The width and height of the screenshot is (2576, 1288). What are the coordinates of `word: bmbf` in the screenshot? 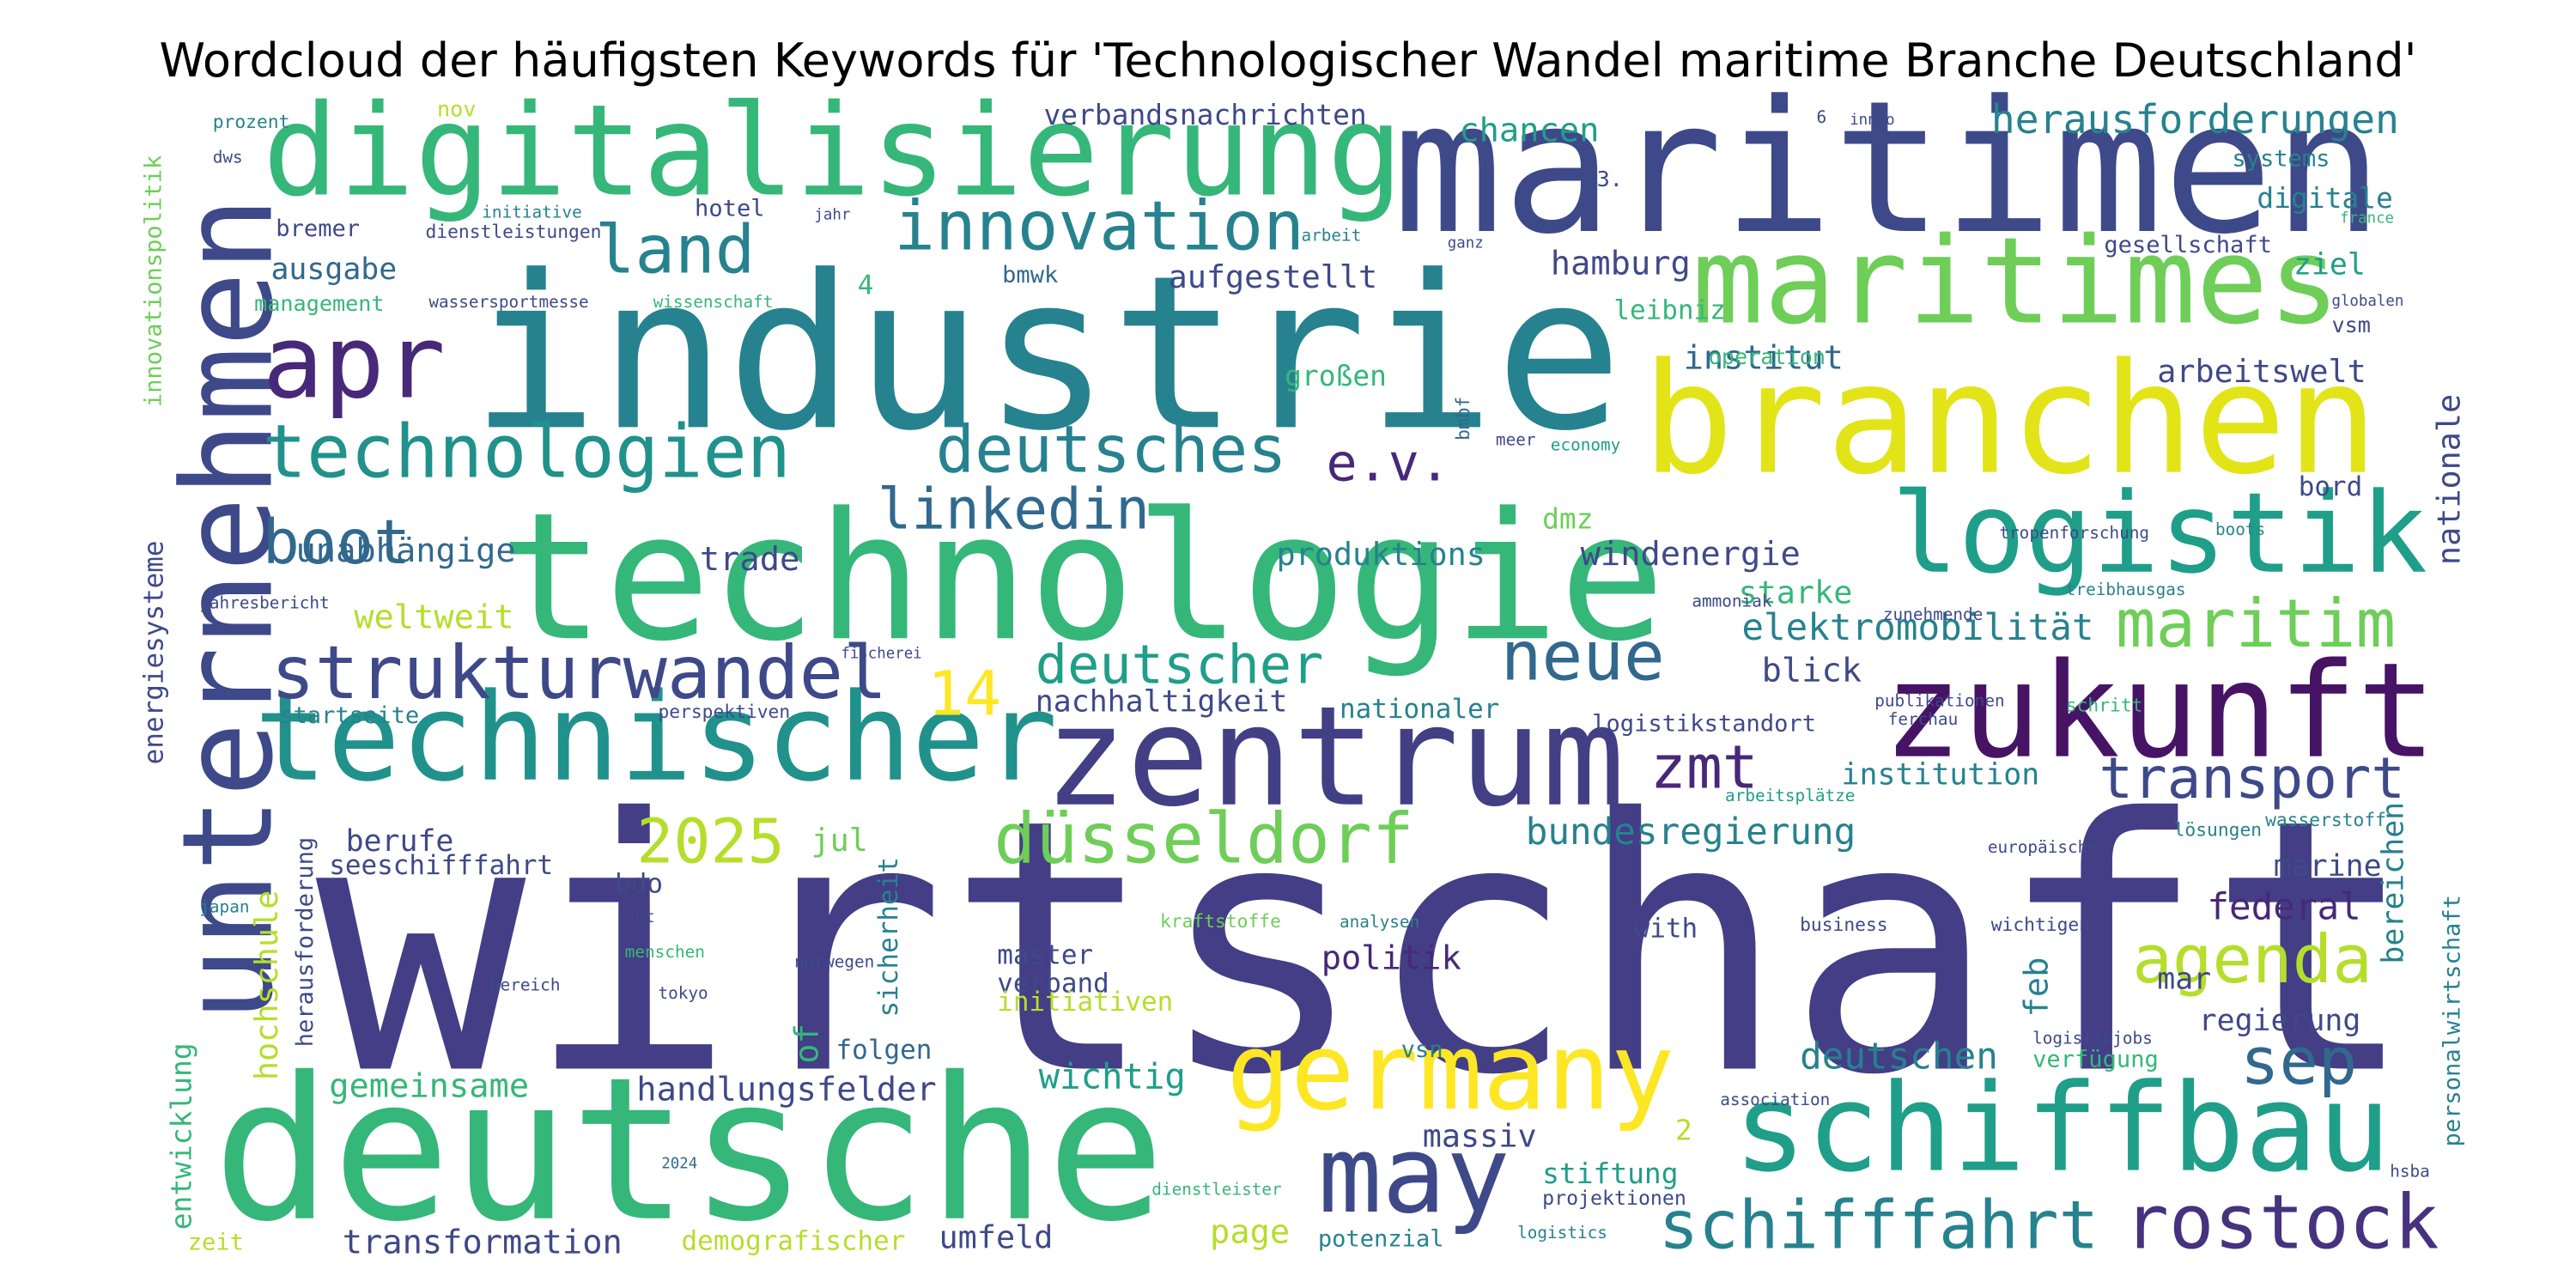 It's located at (1463, 419).